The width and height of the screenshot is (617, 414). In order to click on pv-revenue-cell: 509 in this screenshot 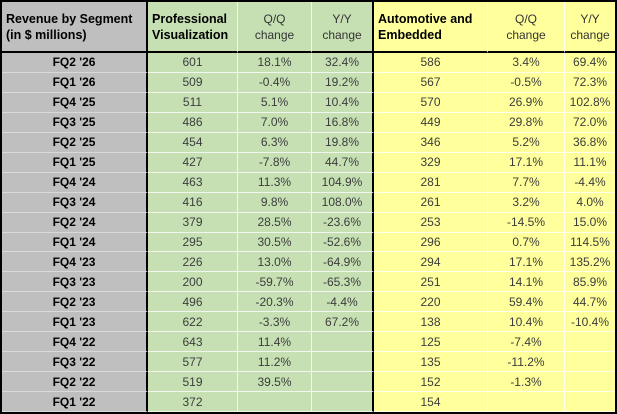, I will do `click(193, 82)`.